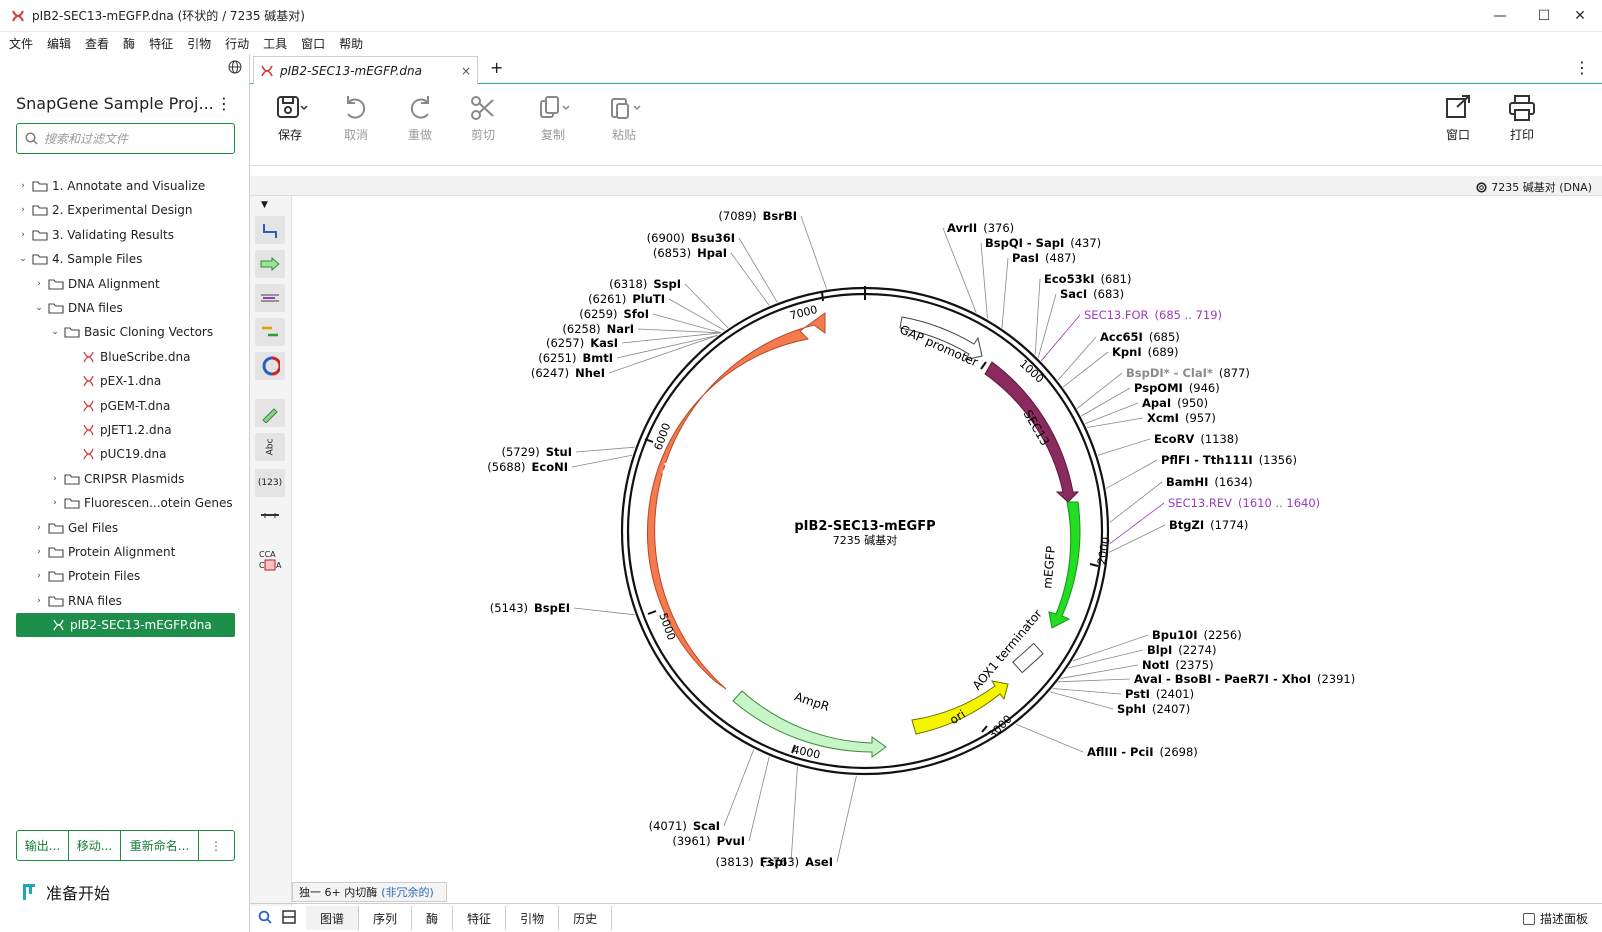 This screenshot has height=932, width=1602. I want to click on menu-window: 窗口, so click(313, 43).